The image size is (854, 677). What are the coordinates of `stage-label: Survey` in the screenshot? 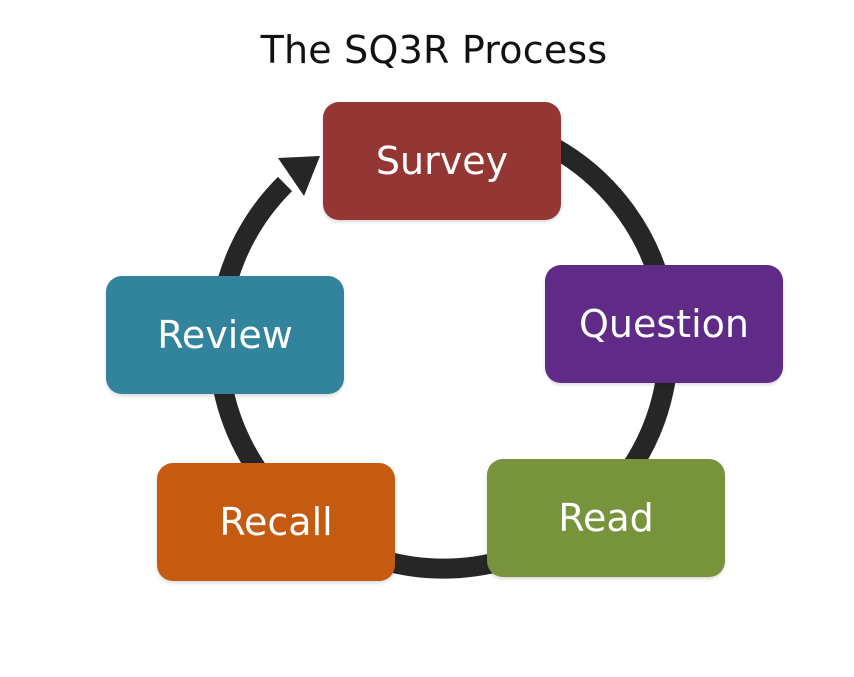 It's located at (442, 161).